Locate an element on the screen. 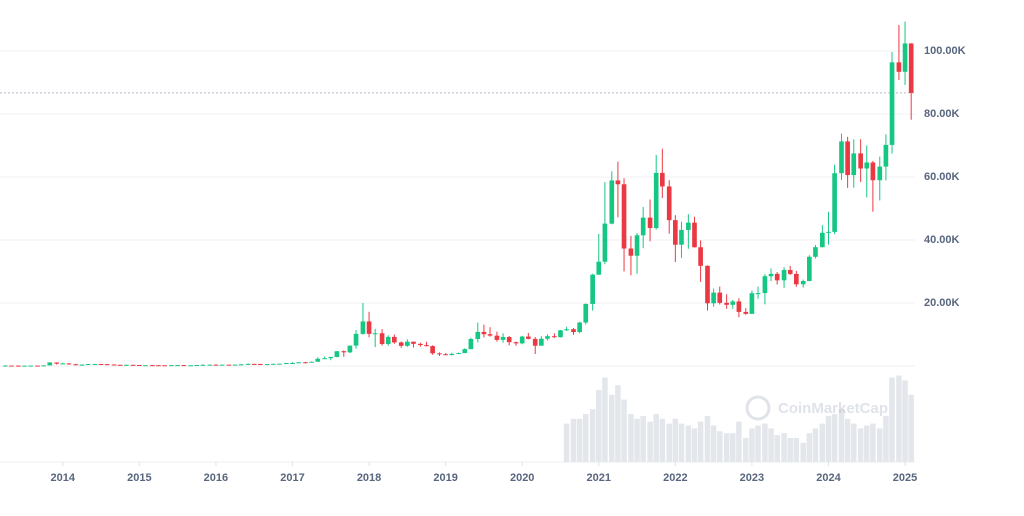 Image resolution: width=1024 pixels, height=516 pixels. y-tick-label: 100.00K is located at coordinates (945, 51).